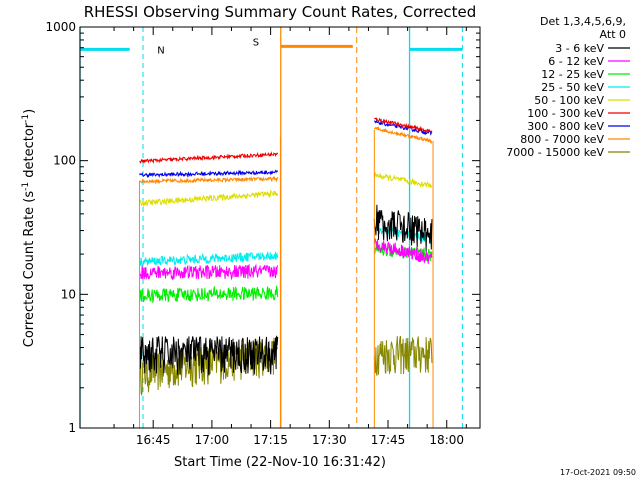 The image size is (640, 480). I want to click on series-line-7-seg2, so click(403, 135).